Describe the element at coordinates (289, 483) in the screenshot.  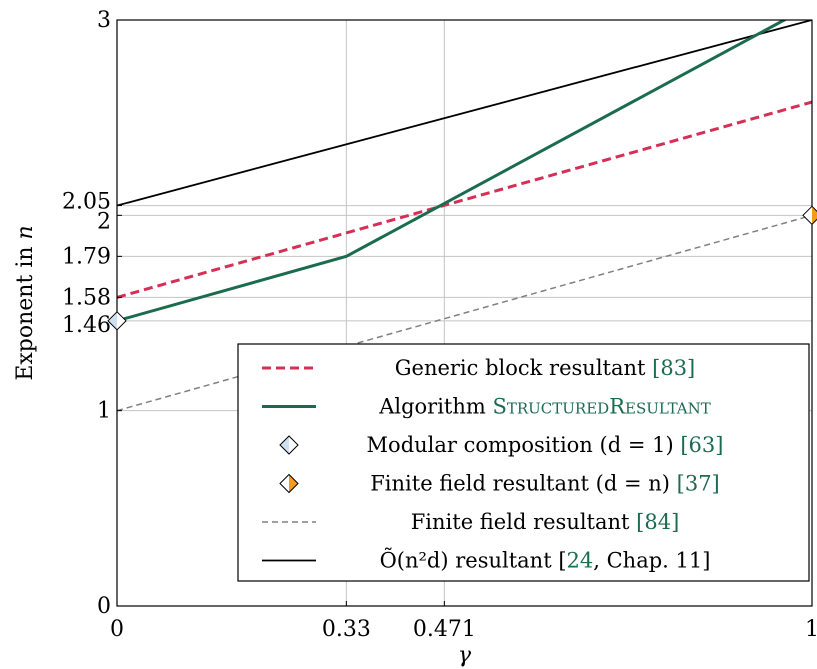
I see `legend-swatch-finitefield-dn` at that location.